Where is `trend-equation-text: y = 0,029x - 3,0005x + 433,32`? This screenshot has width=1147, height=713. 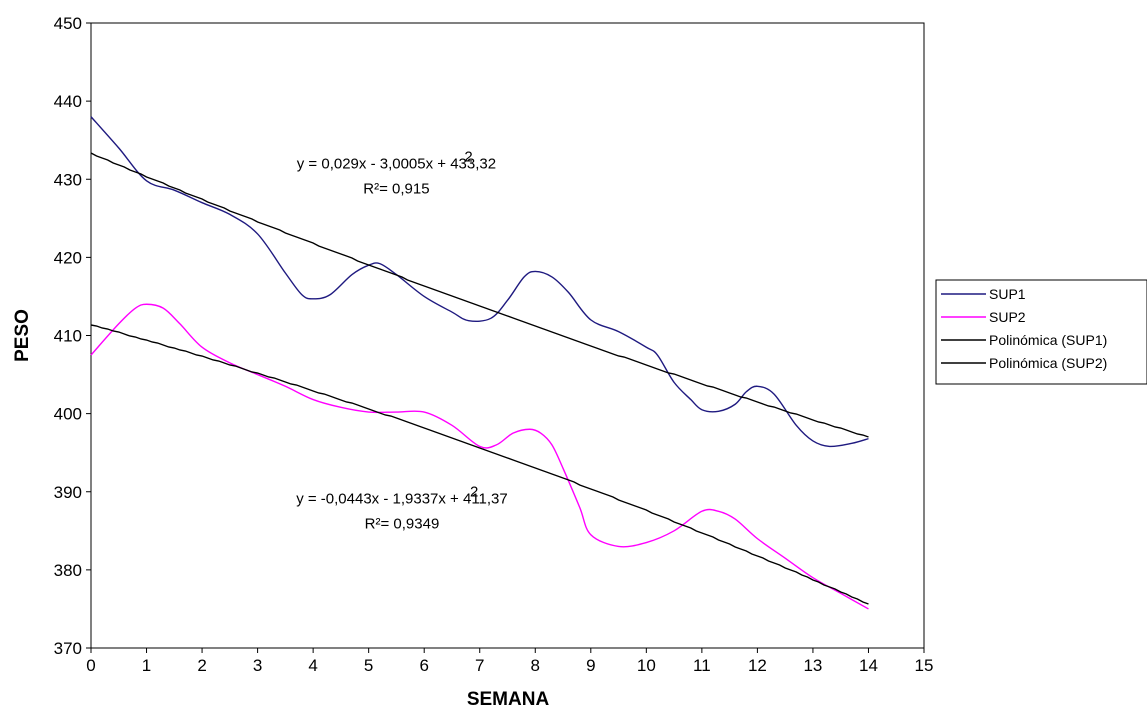
trend-equation-text: y = 0,029x - 3,0005x + 433,32 is located at coordinates (396, 163).